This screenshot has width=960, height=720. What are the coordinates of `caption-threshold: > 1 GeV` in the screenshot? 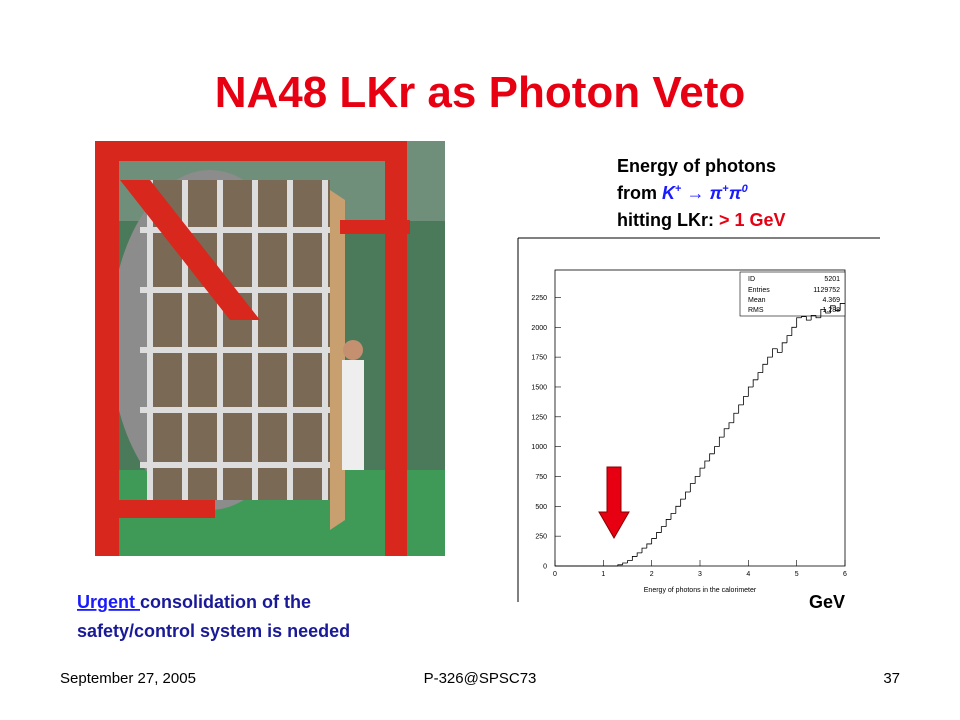 It's located at (752, 220).